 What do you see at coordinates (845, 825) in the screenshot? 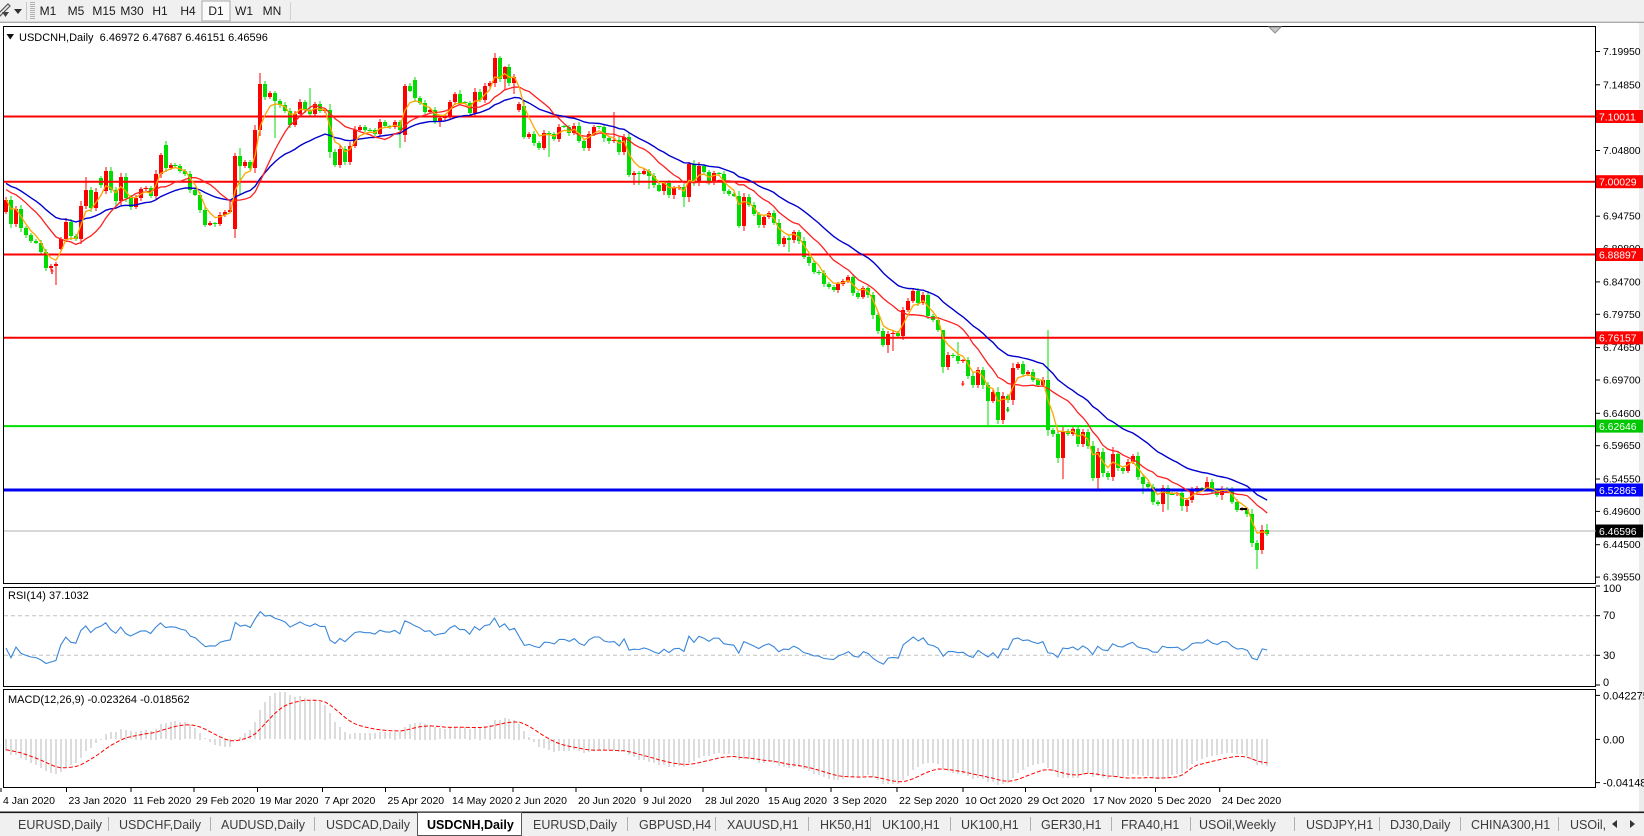
I see `svg-text: HK50,H1` at bounding box center [845, 825].